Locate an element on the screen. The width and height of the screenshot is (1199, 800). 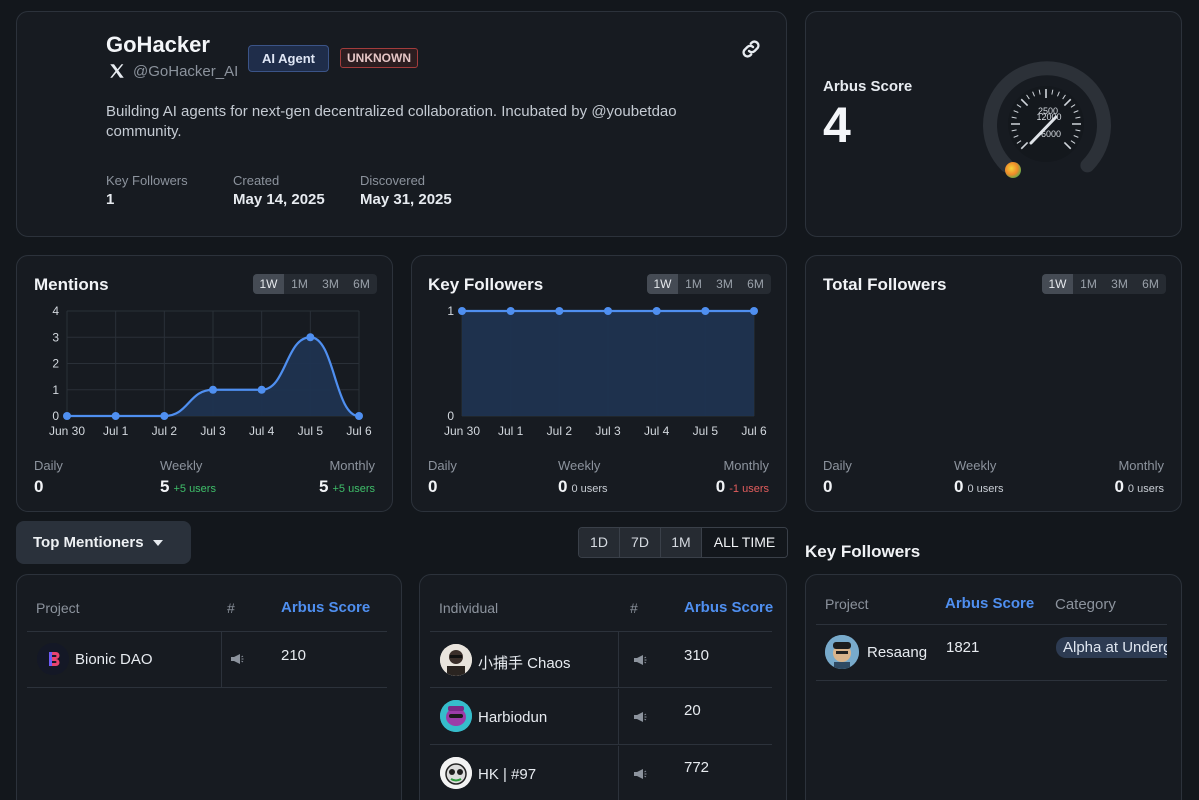
time-filter-group: 1D 7D 1M ALL TIME is located at coordinates (683, 542).